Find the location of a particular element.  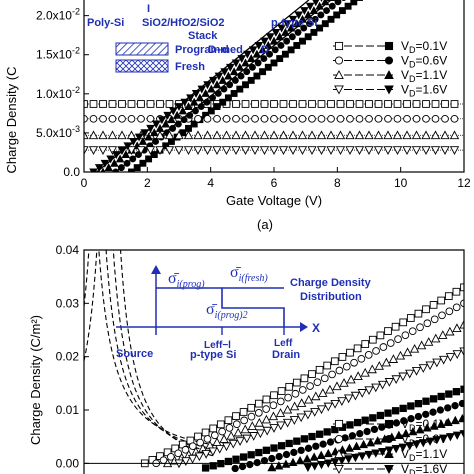

fresh-swatch is located at coordinates (142, 66).